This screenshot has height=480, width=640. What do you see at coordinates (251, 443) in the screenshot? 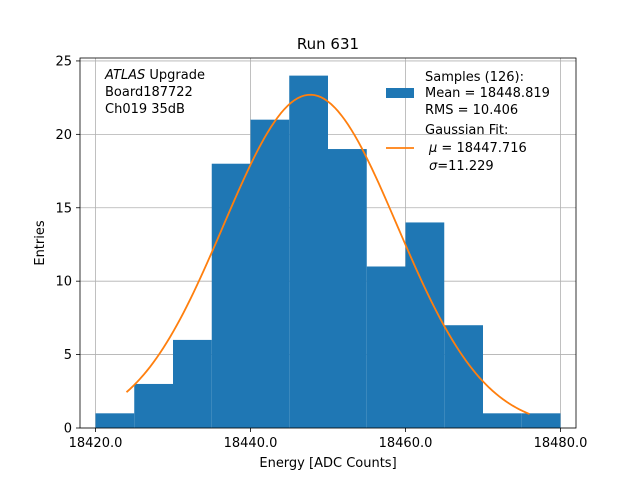
I see `x-tick-label: 18440.0` at bounding box center [251, 443].